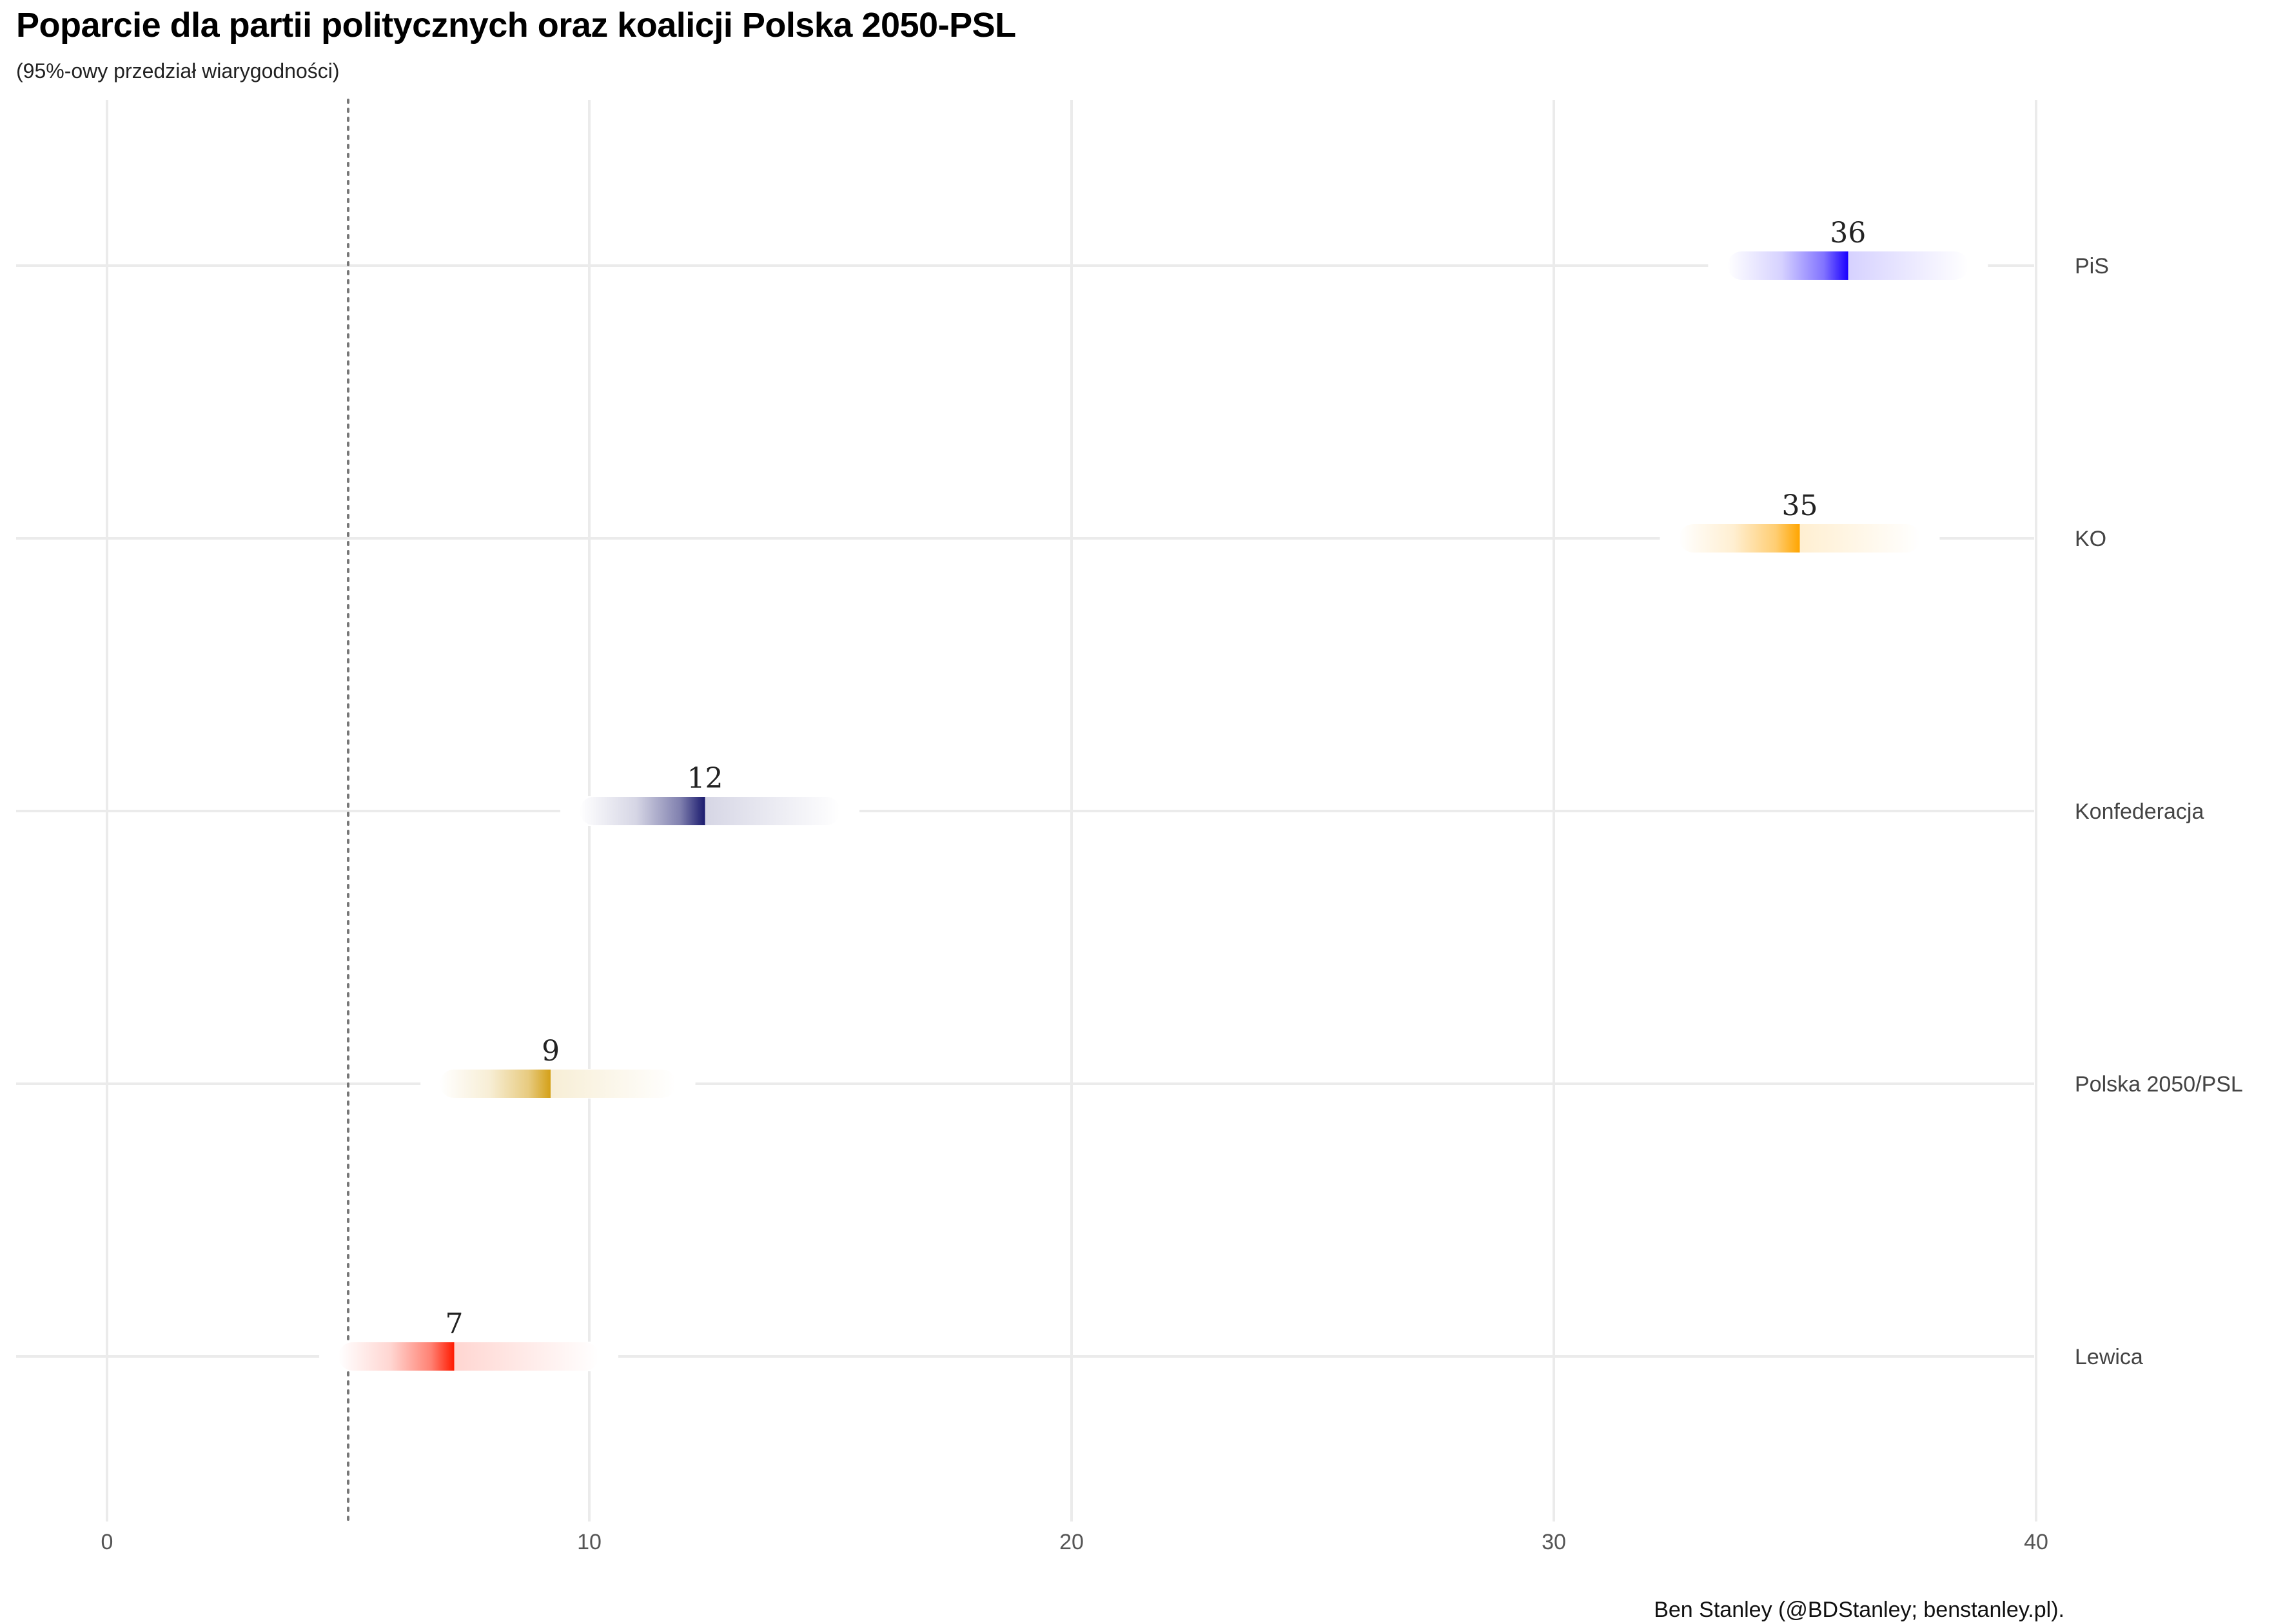  What do you see at coordinates (2159, 1084) in the screenshot?
I see `category-label: Polska 2050/PSL` at bounding box center [2159, 1084].